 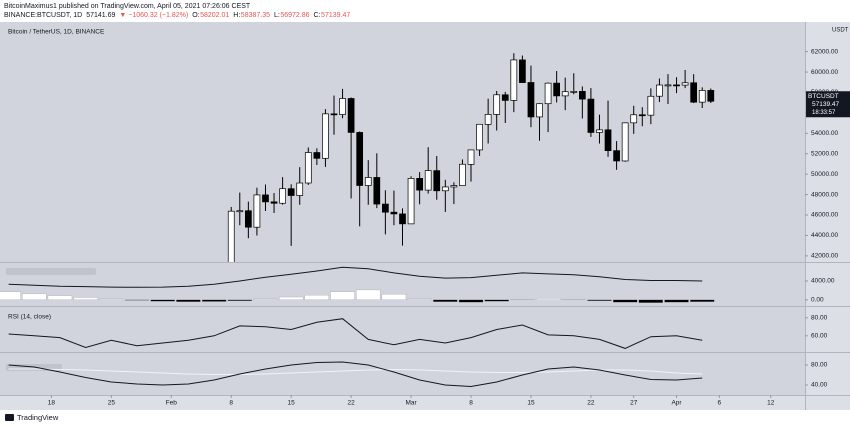 What do you see at coordinates (335, 15) in the screenshot?
I see `header-field: 57139.47` at bounding box center [335, 15].